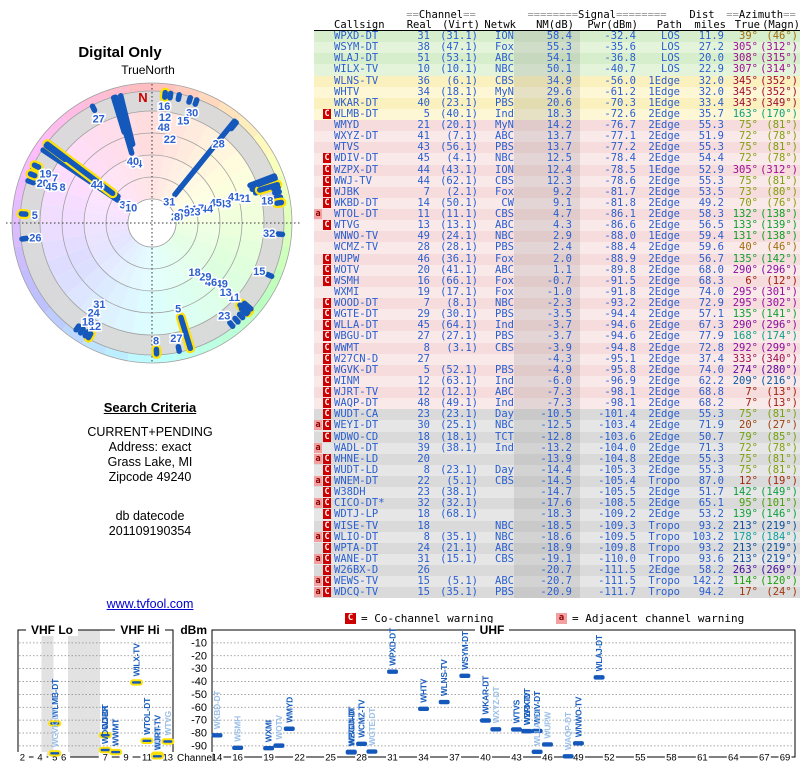  Describe the element at coordinates (778, 203) in the screenshot. I see `cell-azimuth-magnetic: (76°)` at that location.